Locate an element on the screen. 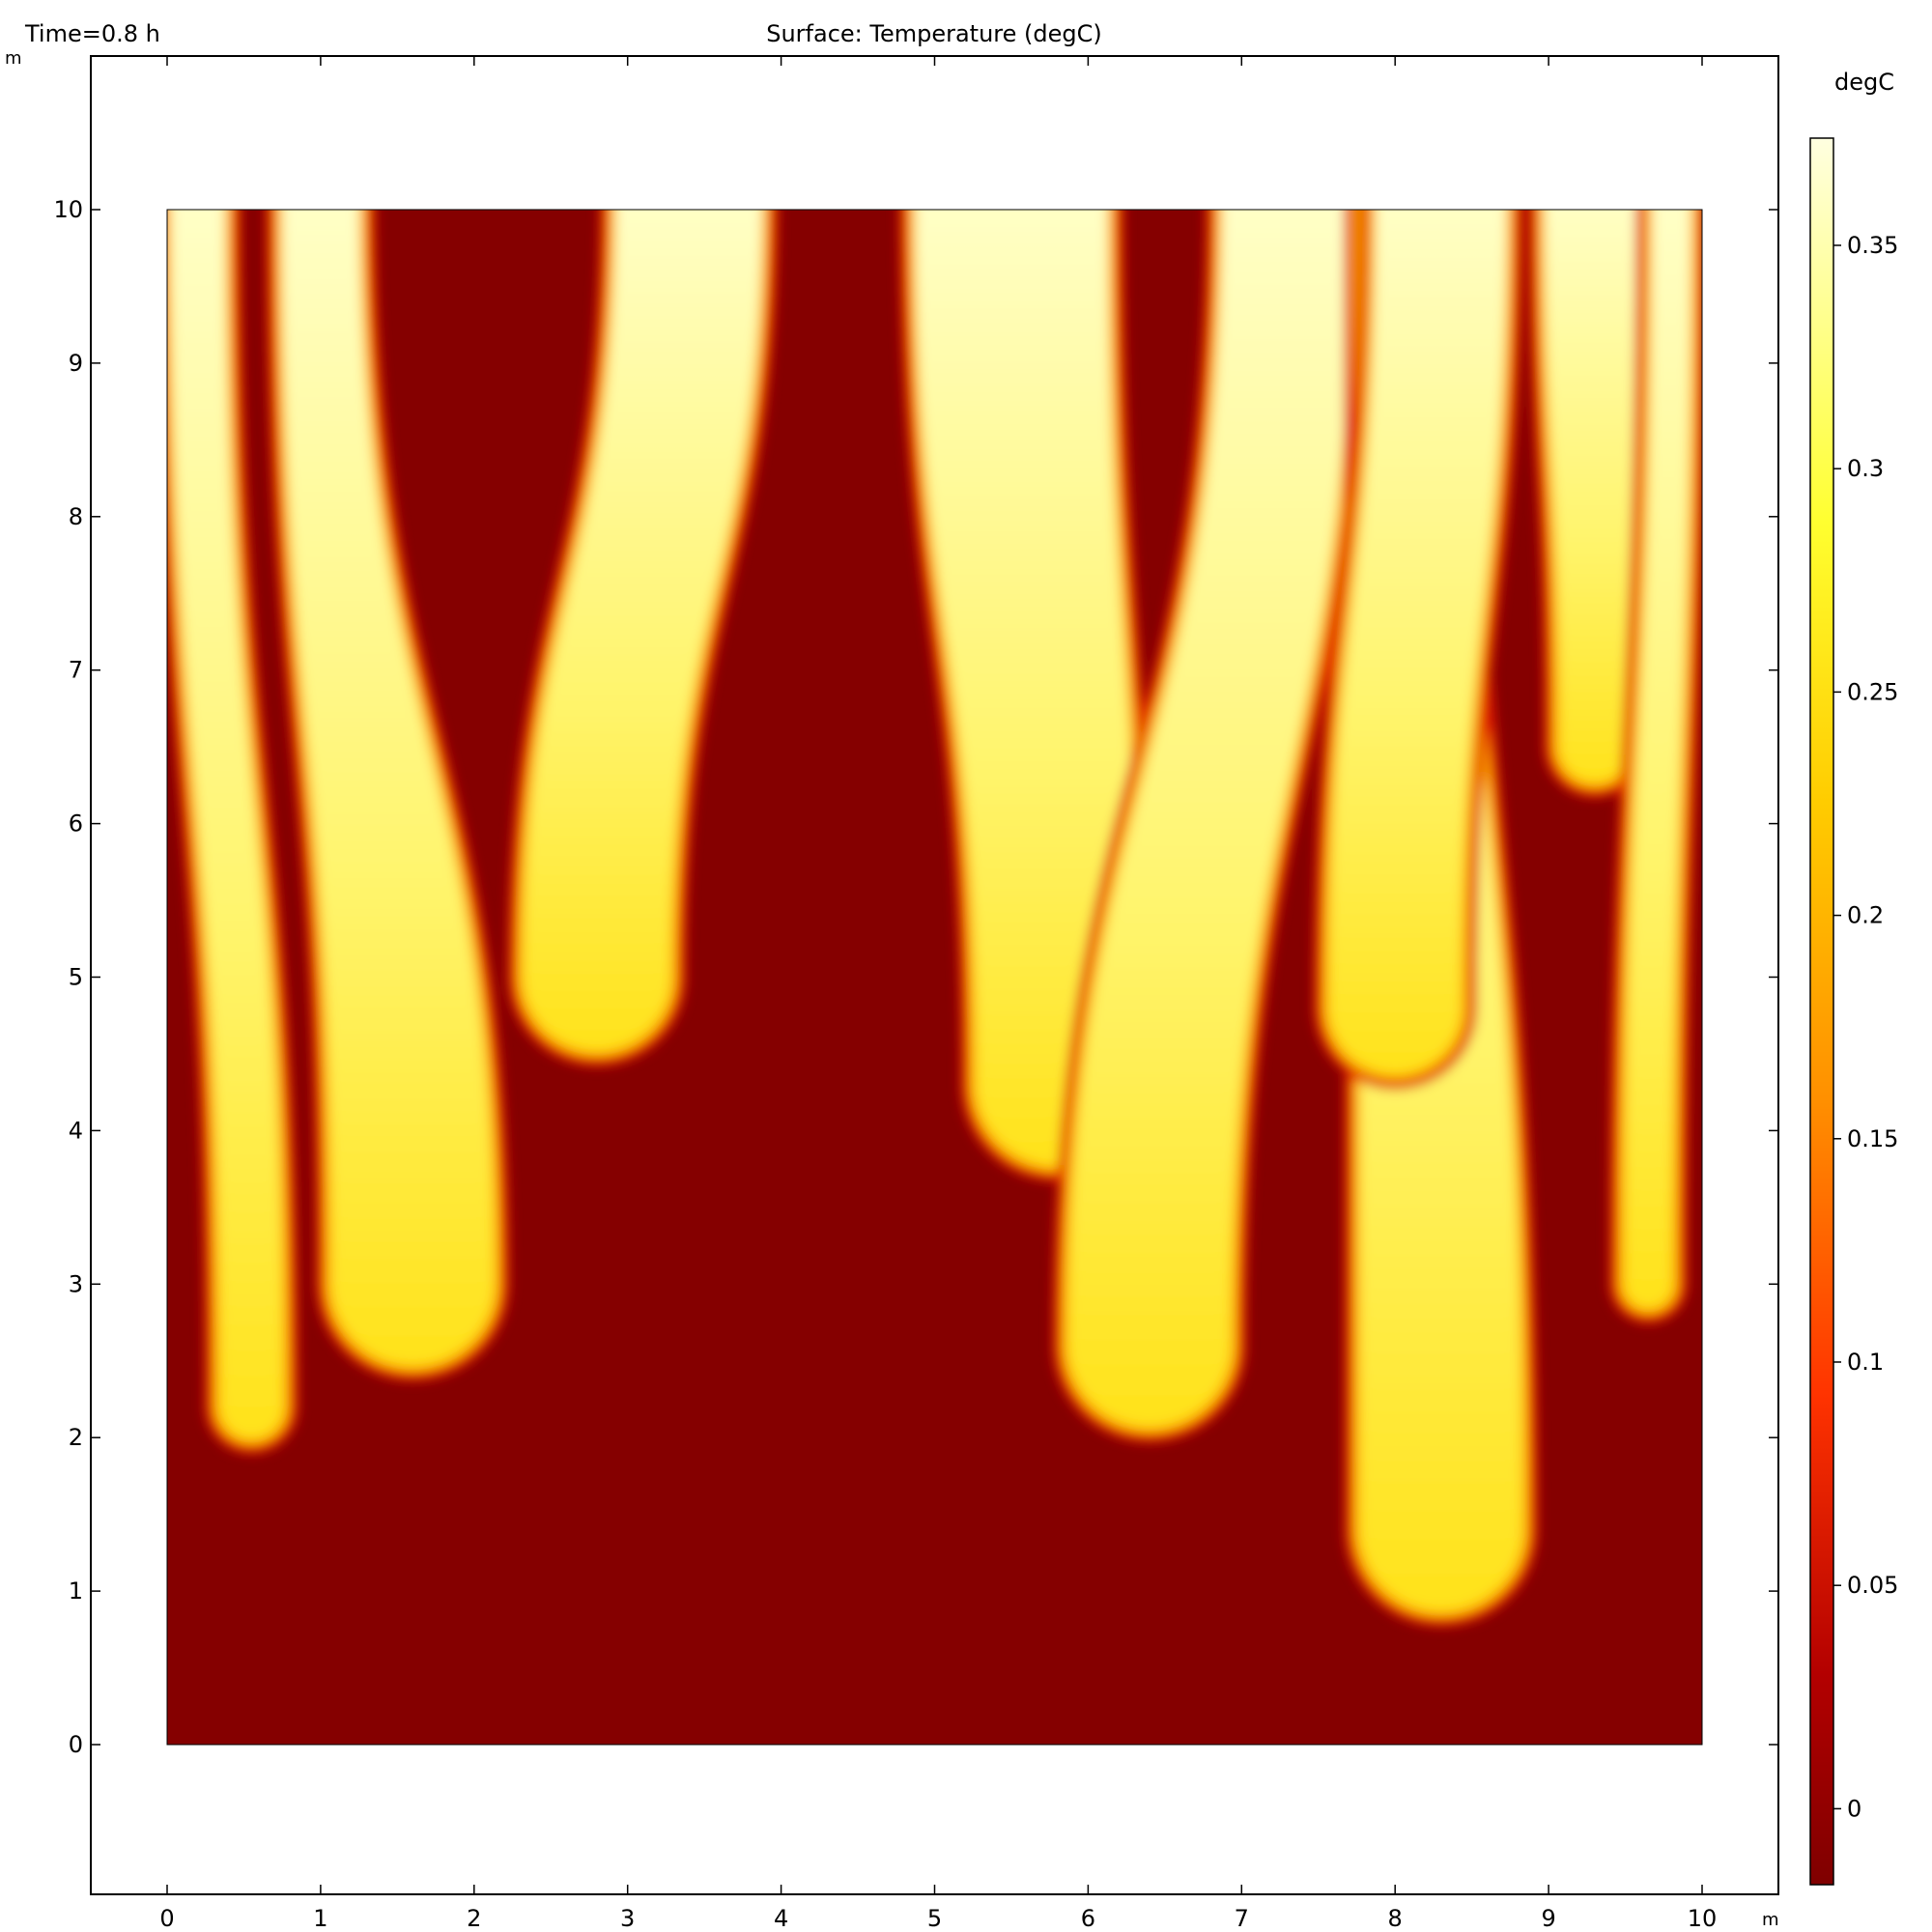 This screenshot has width=1932, height=1932. colorbar-tick-label: 0.2 is located at coordinates (1865, 915).